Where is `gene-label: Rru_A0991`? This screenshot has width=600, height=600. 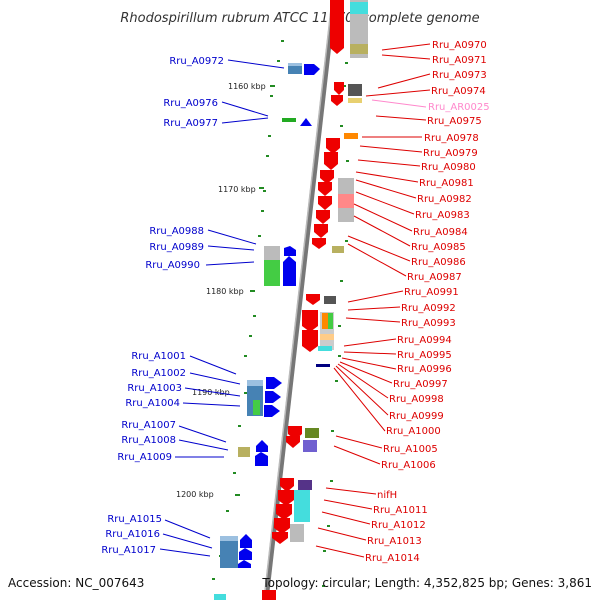 gene-label: Rru_A0991 is located at coordinates (431, 292).